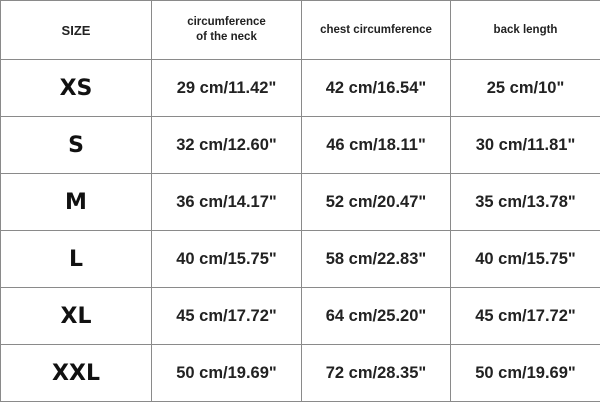 Image resolution: width=600 pixels, height=408 pixels. What do you see at coordinates (376, 88) in the screenshot?
I see `chest-cell: 42 cm/16.54"` at bounding box center [376, 88].